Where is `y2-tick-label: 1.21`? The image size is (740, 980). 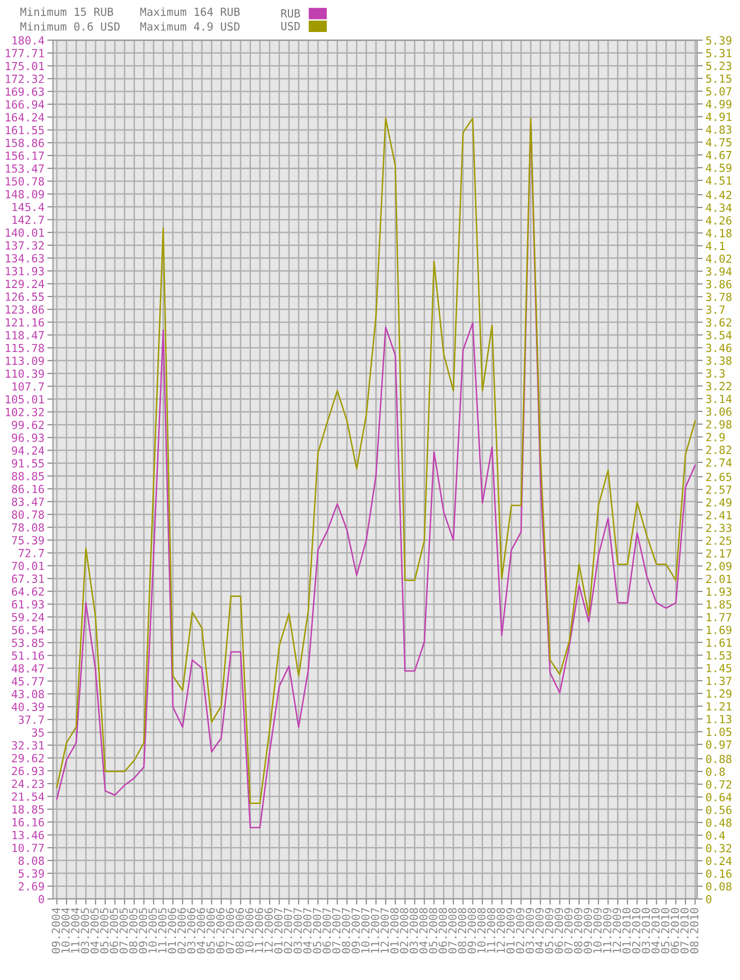
y2-tick-label: 1.21 is located at coordinates (719, 706).